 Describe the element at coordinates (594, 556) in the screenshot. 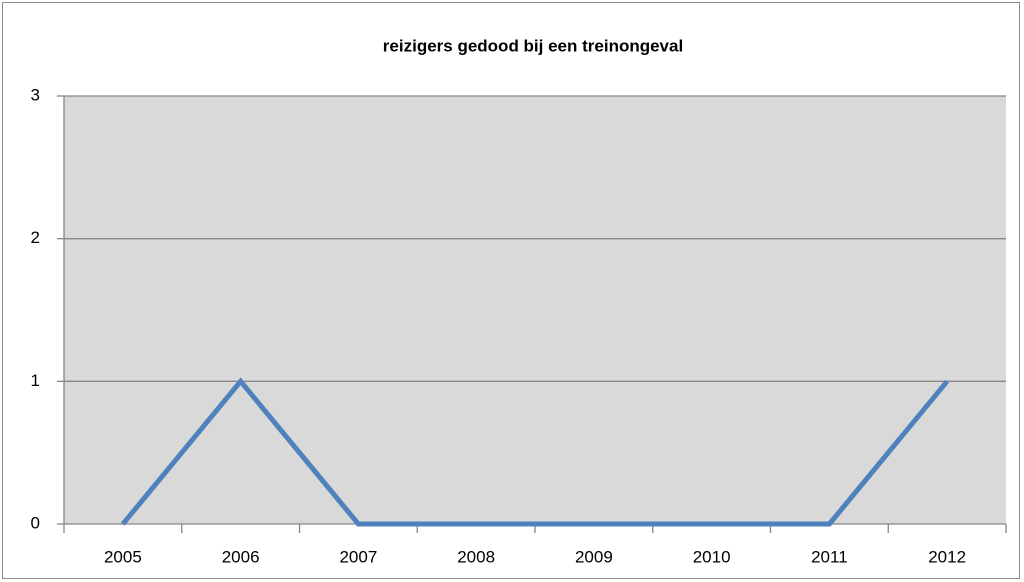

I see `x-tick-label: 2009` at that location.